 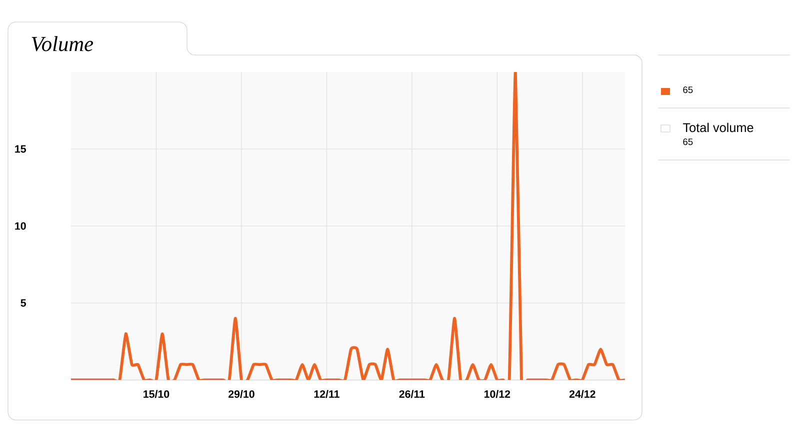 I want to click on x-tick-label: 15/10, so click(x=157, y=394).